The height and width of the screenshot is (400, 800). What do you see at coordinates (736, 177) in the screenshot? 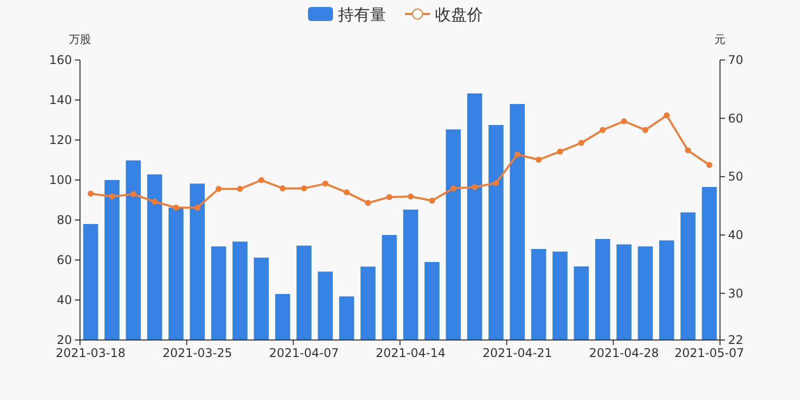
I see `y2-tick-label: 50` at bounding box center [736, 177].